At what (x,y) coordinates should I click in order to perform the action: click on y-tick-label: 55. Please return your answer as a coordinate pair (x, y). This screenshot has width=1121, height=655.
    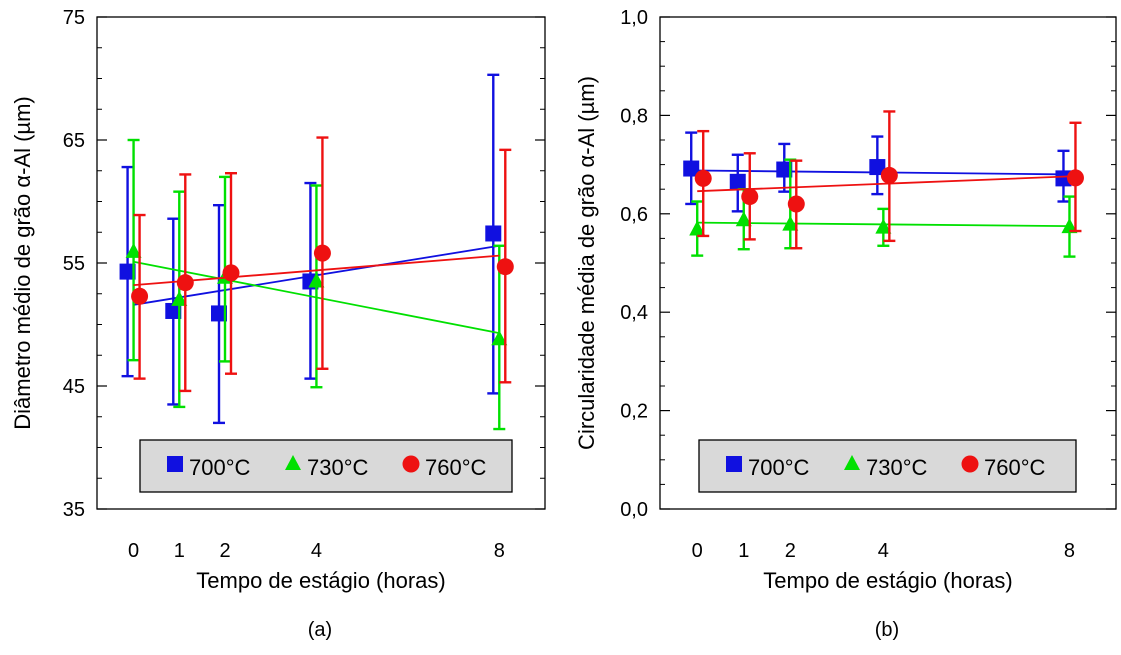
    Looking at the image, I should click on (74, 264).